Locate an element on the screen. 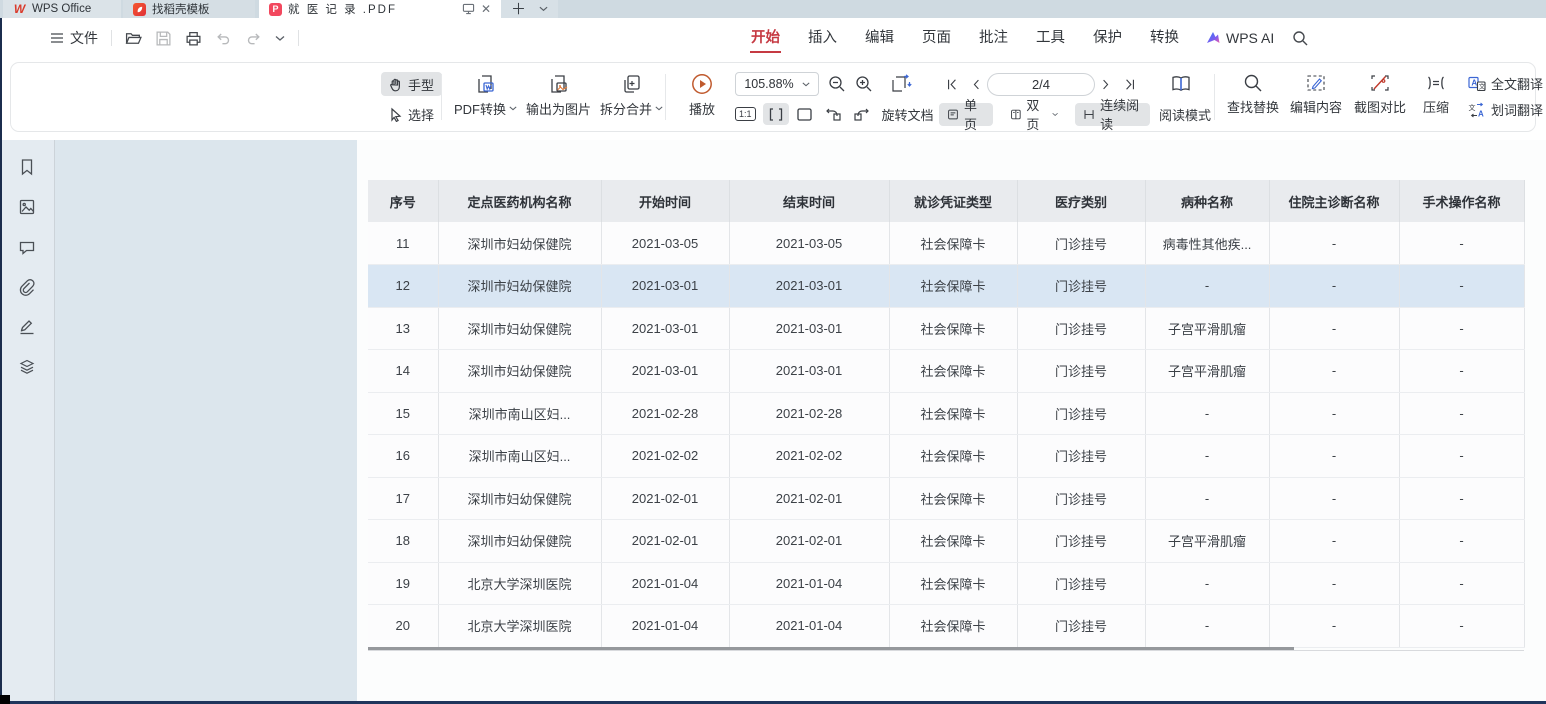 Image resolution: width=1546 pixels, height=704 pixels. single-page-button: 单页 is located at coordinates (966, 115).